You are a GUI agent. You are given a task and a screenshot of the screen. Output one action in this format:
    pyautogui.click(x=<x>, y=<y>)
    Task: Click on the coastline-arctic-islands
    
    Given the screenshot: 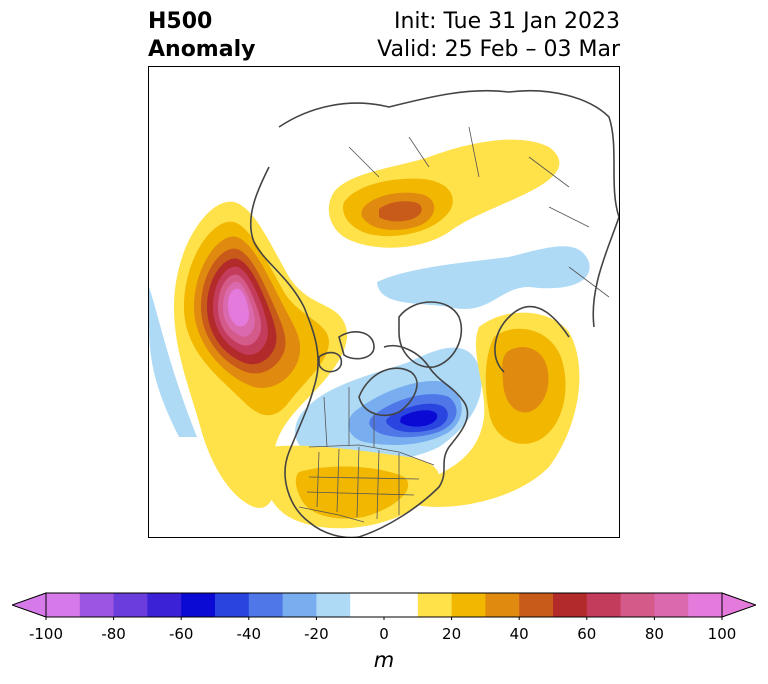 What is the action you would take?
    pyautogui.click(x=346, y=352)
    